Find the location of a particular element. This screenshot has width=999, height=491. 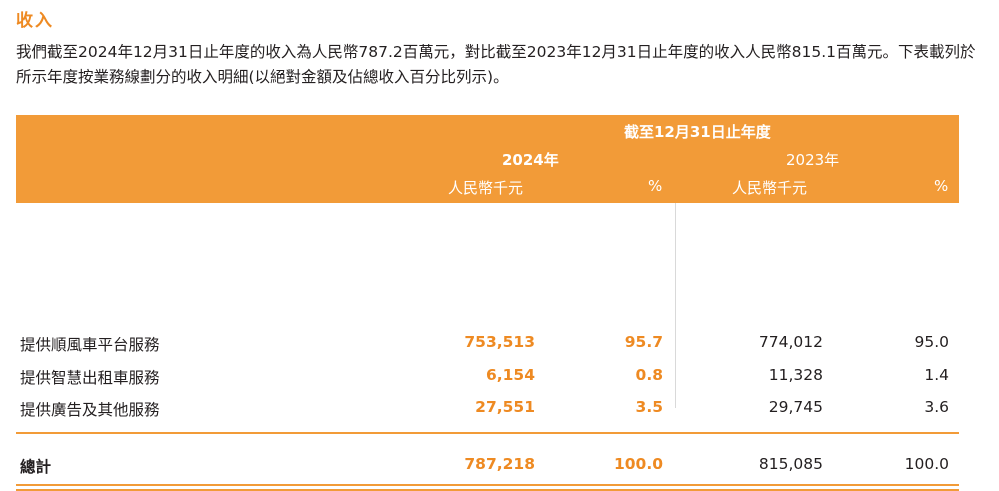

year-2024-header: 2024年 is located at coordinates (530, 160).